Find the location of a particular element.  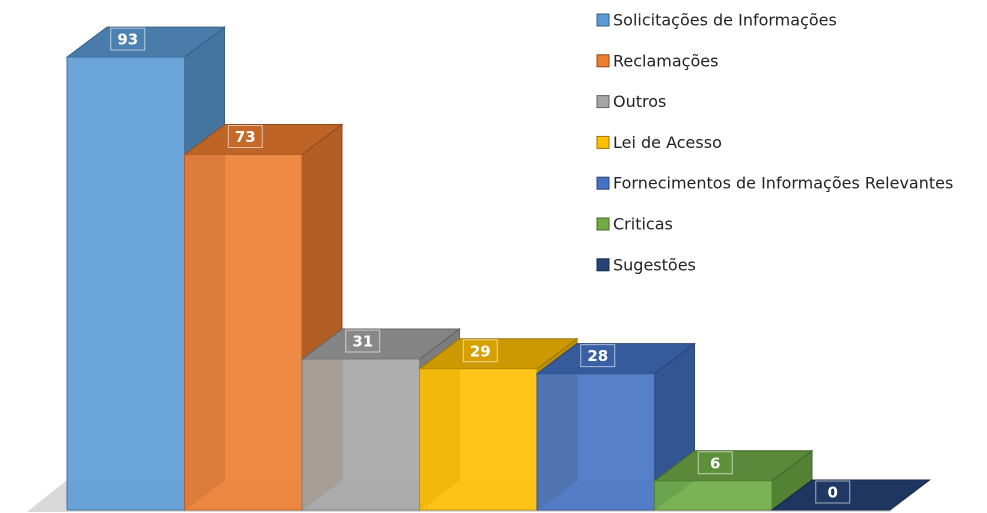

value-label: 28 is located at coordinates (597, 356).